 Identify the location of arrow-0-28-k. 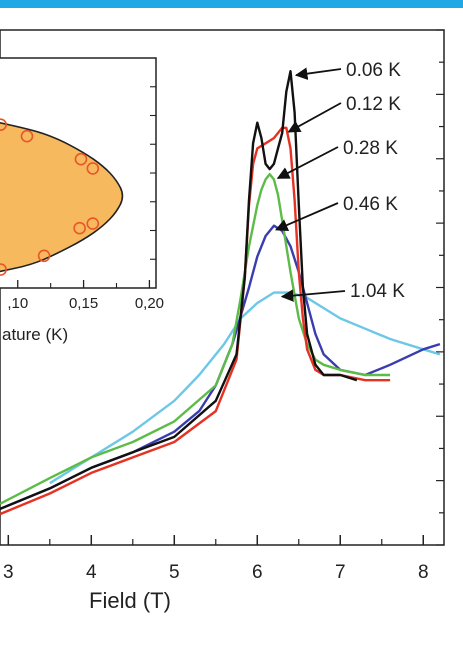
(307, 162).